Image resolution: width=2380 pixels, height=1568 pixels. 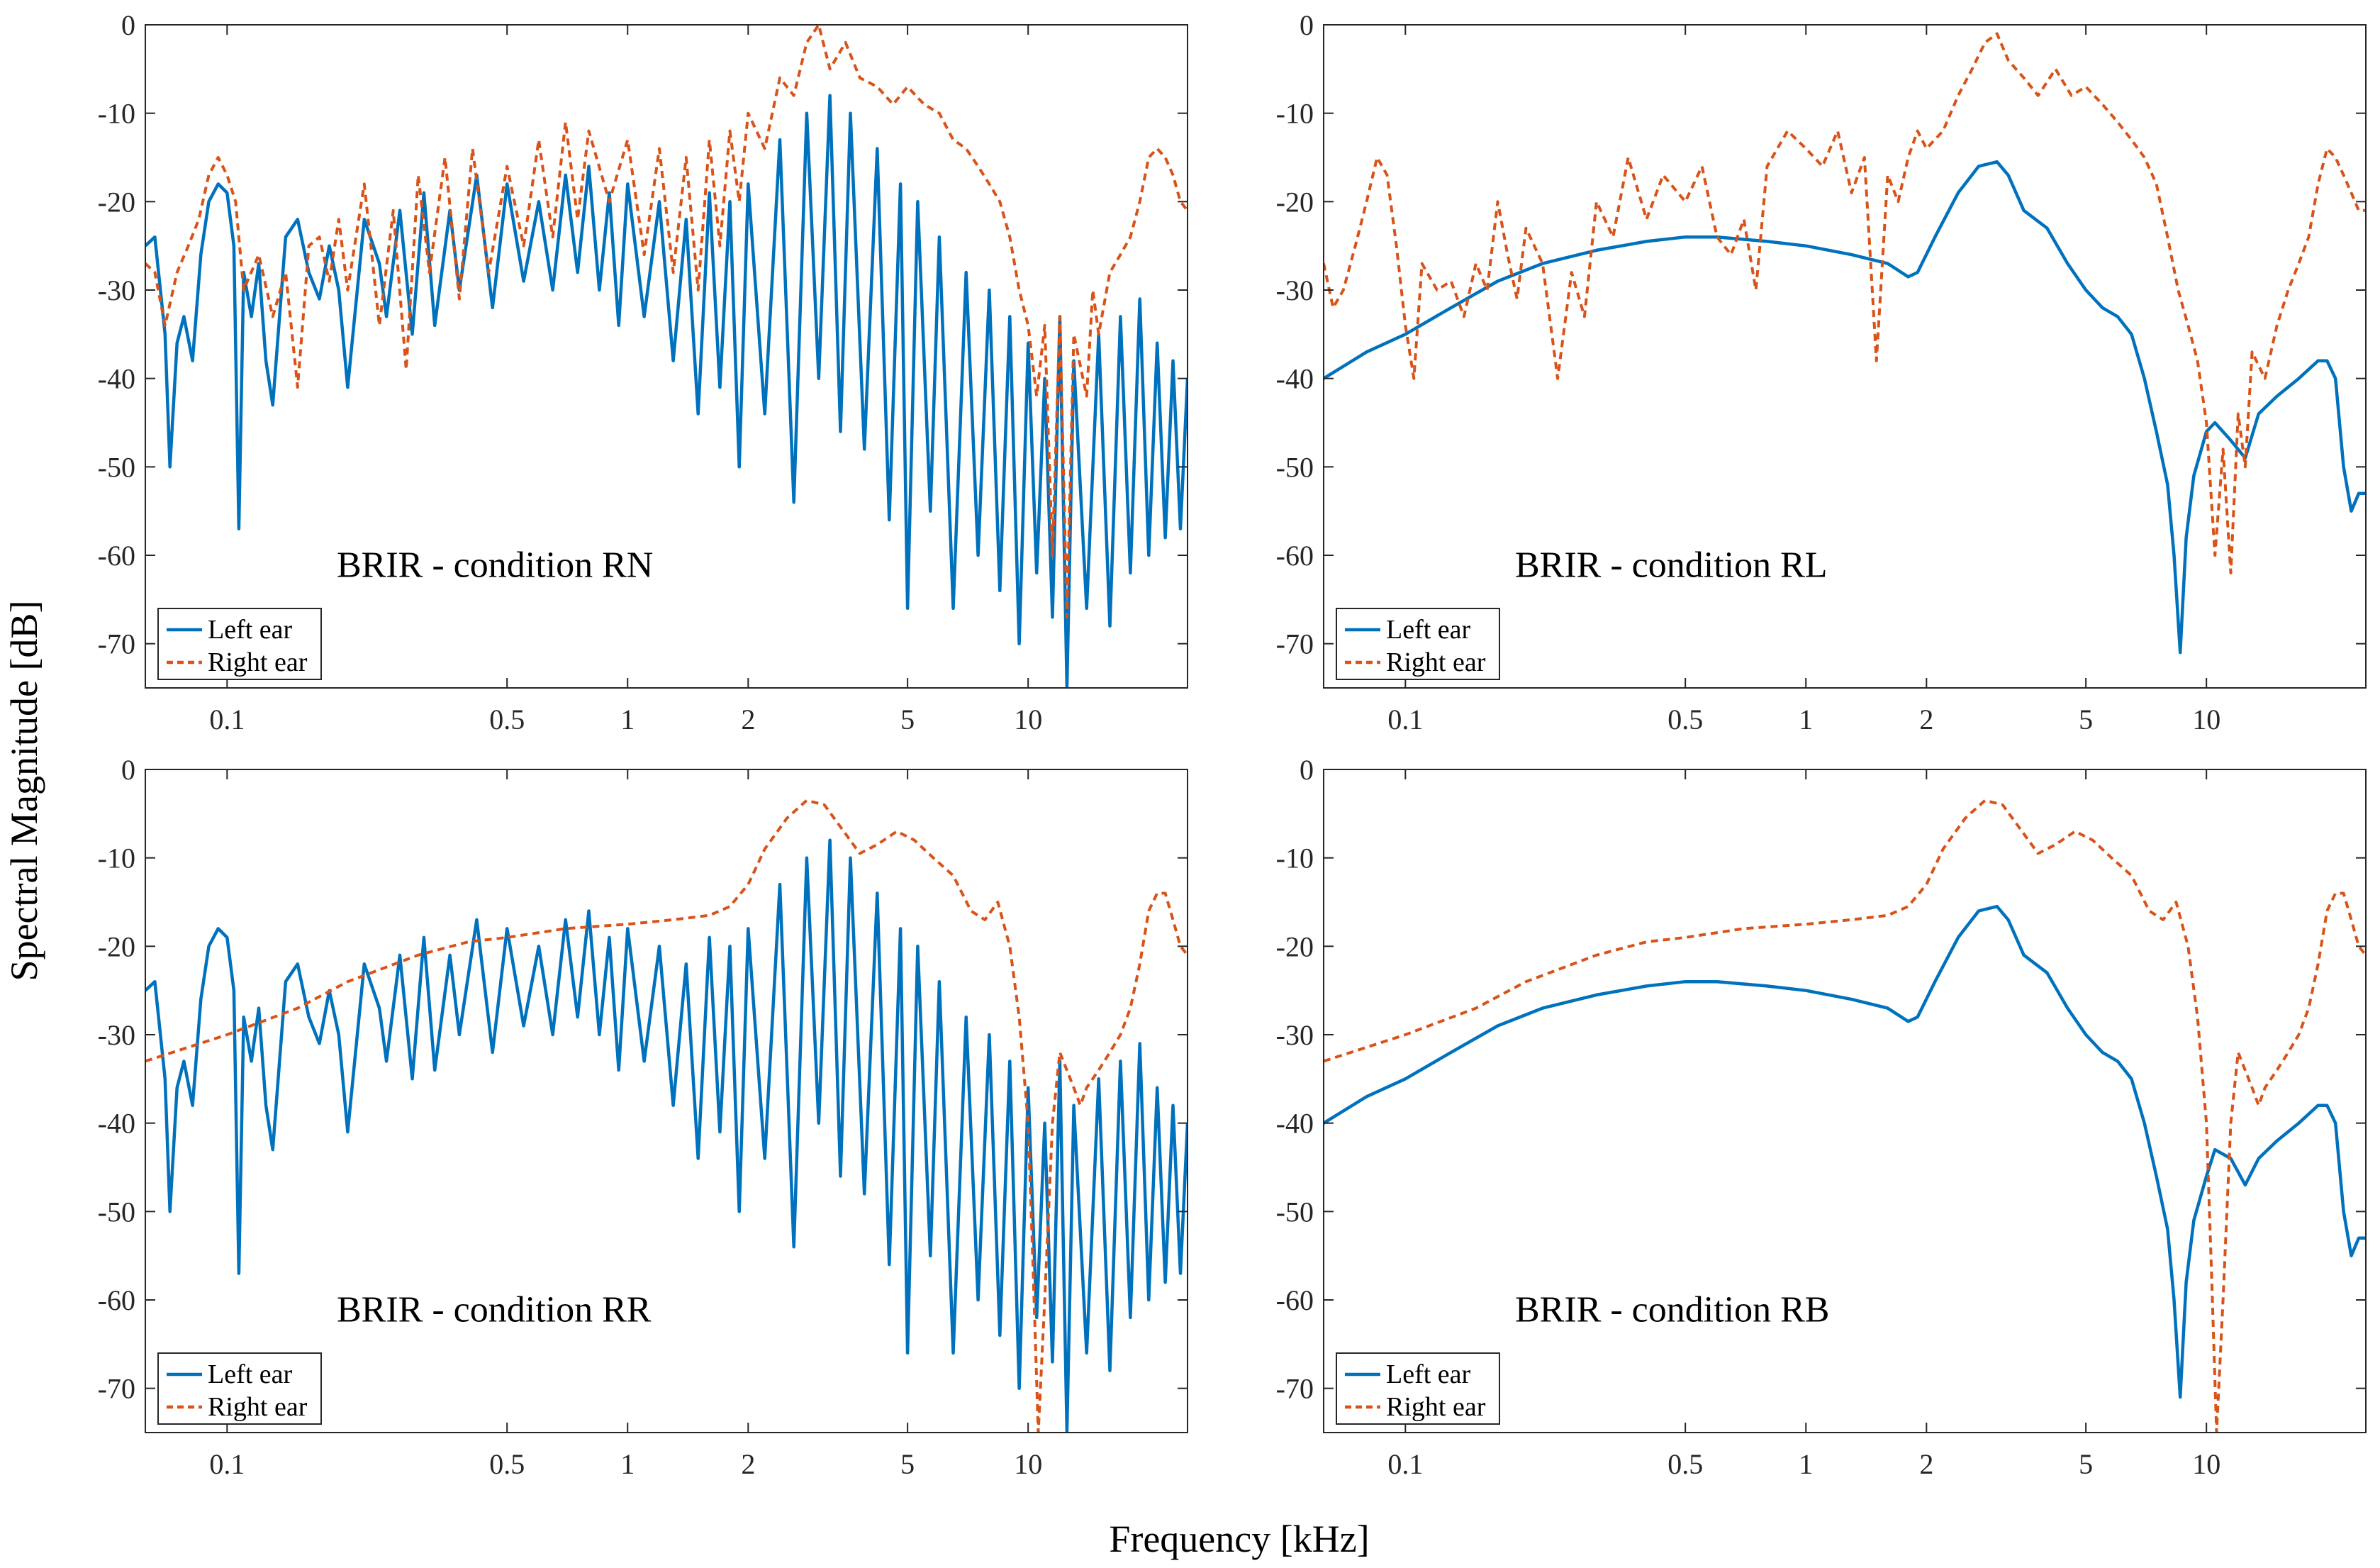 I want to click on condition-label: BRIR - condition RB, so click(x=1672, y=1309).